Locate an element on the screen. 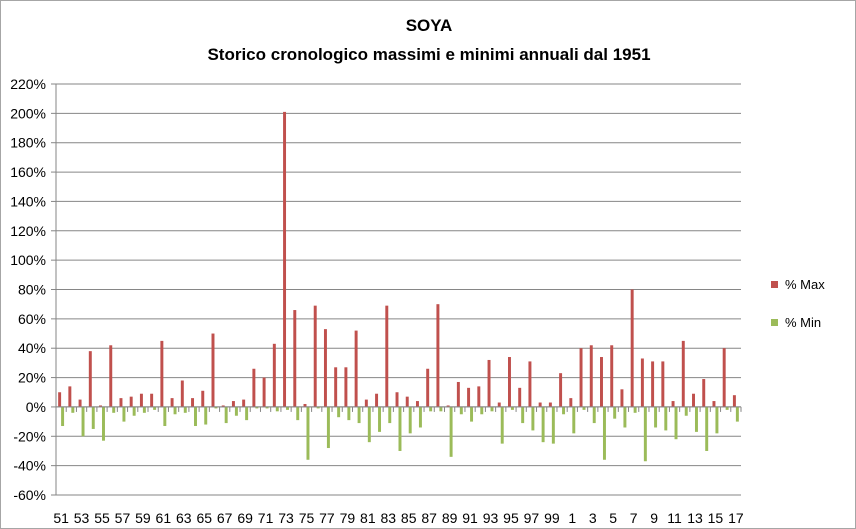  y-tick-label: 120% is located at coordinates (28, 231).